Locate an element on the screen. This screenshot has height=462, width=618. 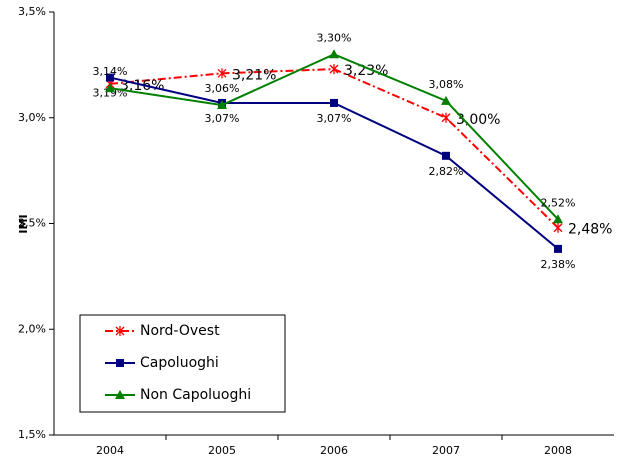
x-tick-label: 2006 is located at coordinates (334, 450).